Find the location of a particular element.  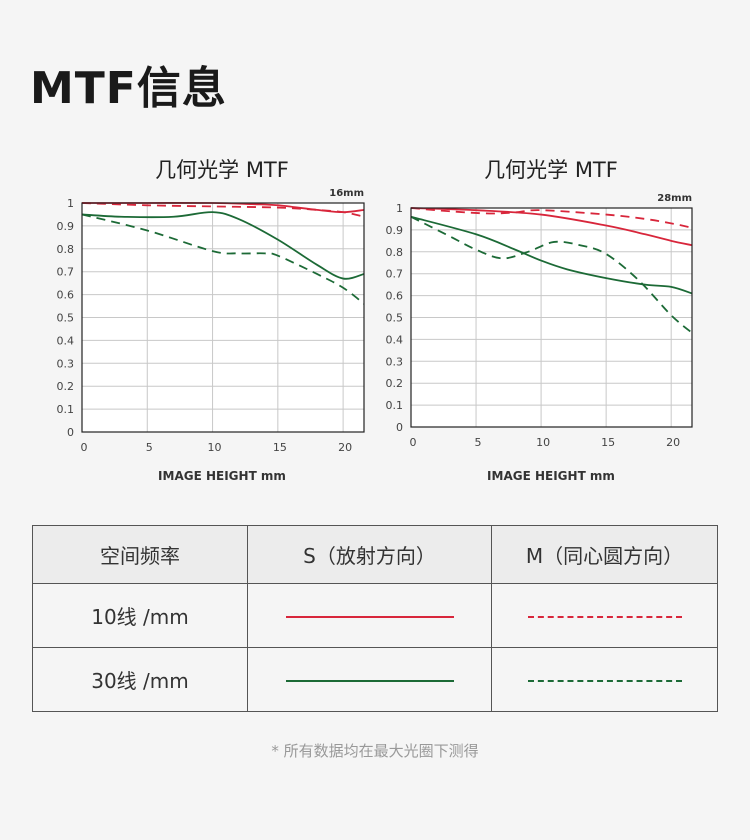

dashed-red-line is located at coordinates (604, 617).